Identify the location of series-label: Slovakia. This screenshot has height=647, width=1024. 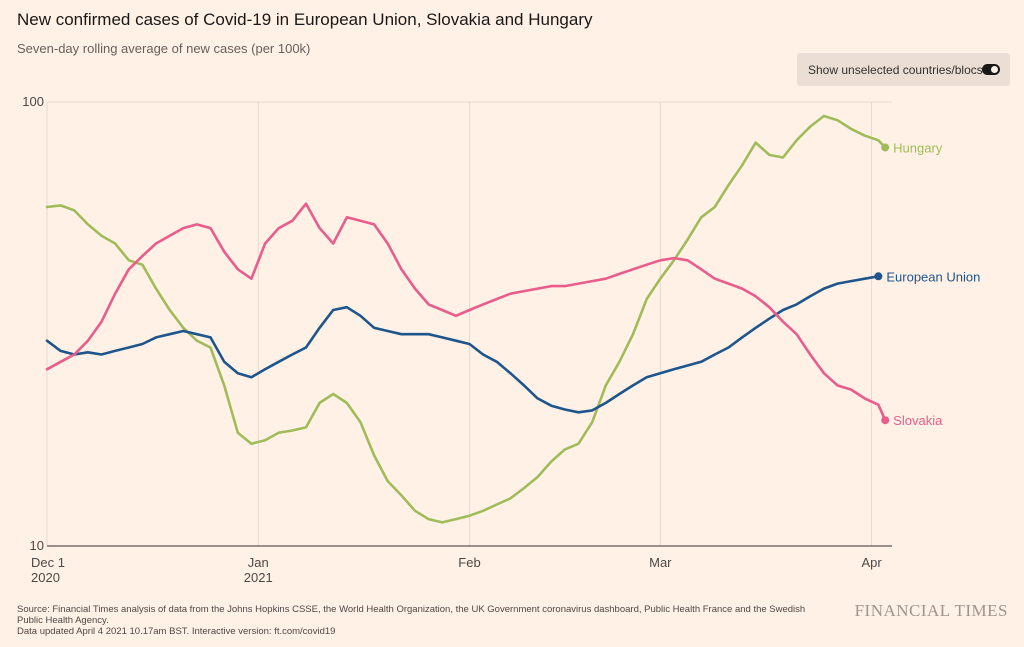
(918, 420).